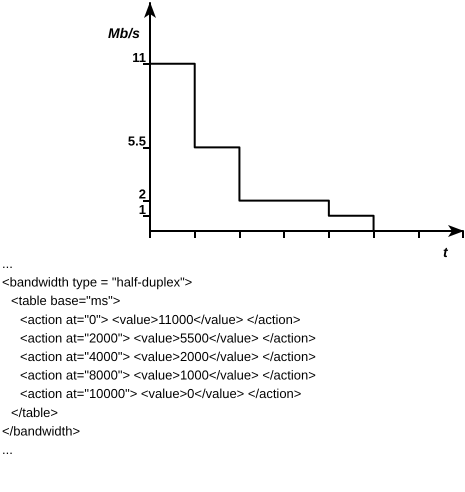  What do you see at coordinates (446, 252) in the screenshot?
I see `x-axis-title: t` at bounding box center [446, 252].